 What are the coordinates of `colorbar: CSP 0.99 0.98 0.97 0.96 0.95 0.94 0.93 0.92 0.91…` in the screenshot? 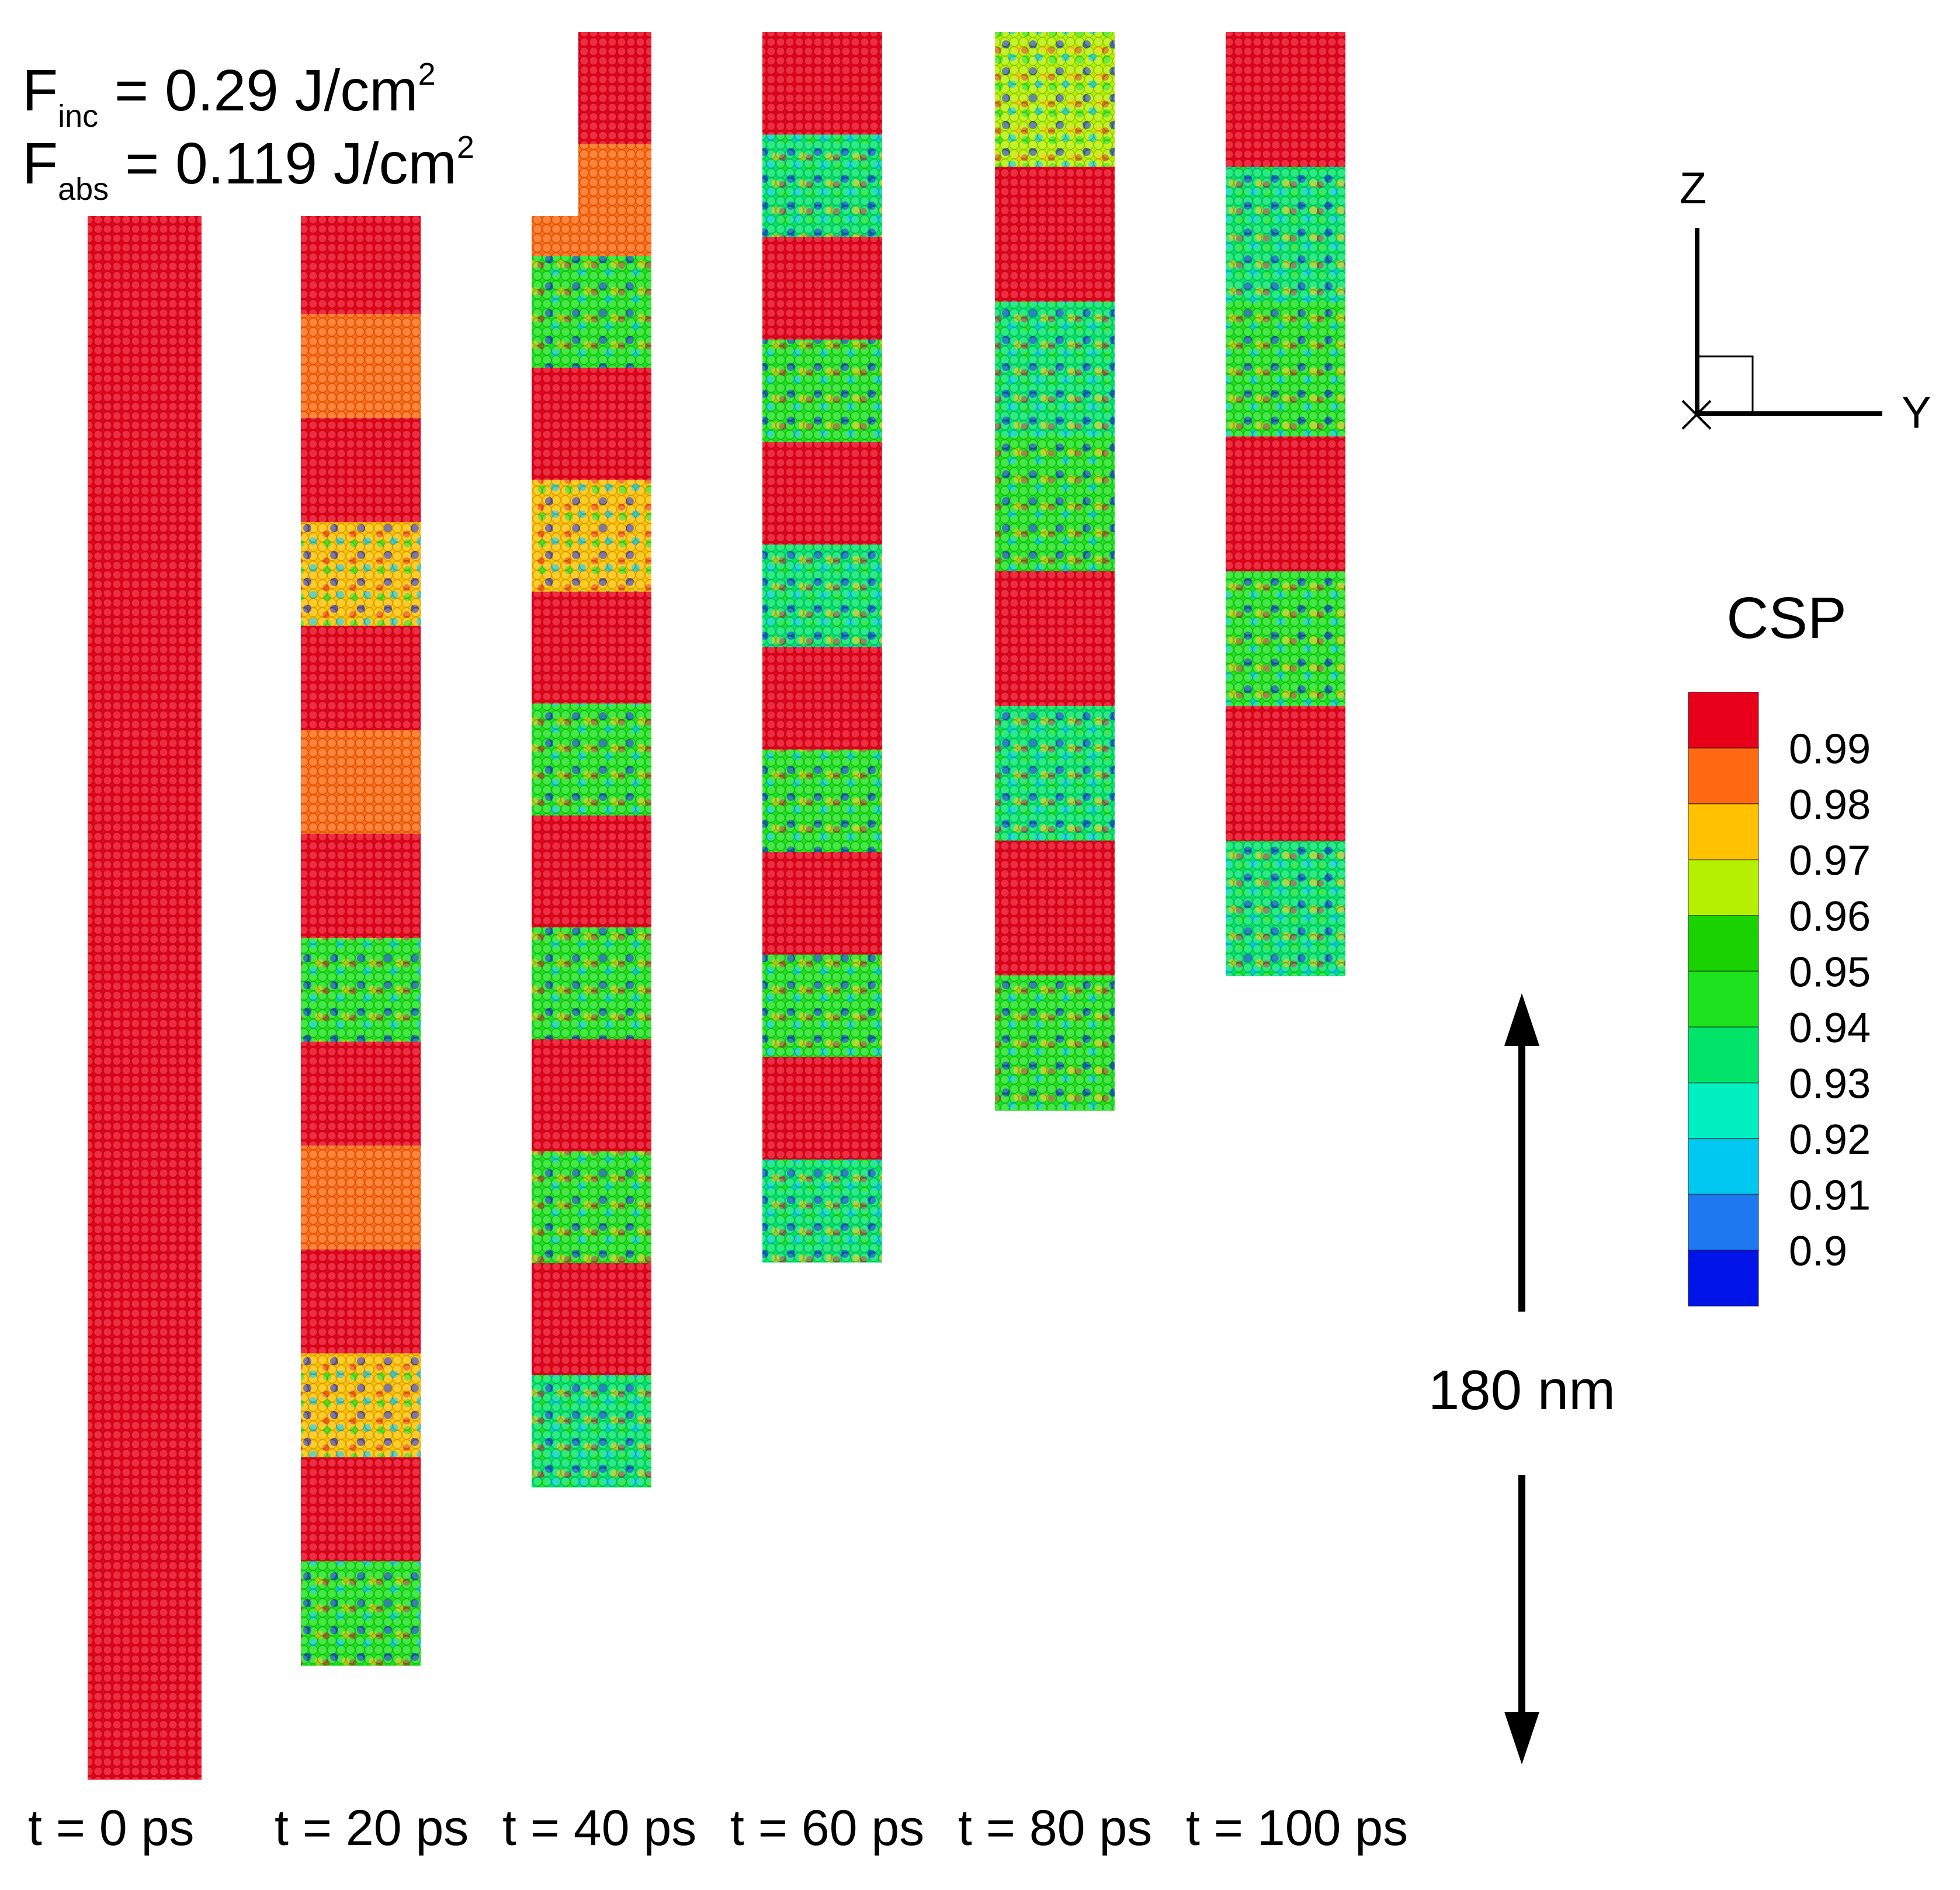 It's located at (1779, 946).